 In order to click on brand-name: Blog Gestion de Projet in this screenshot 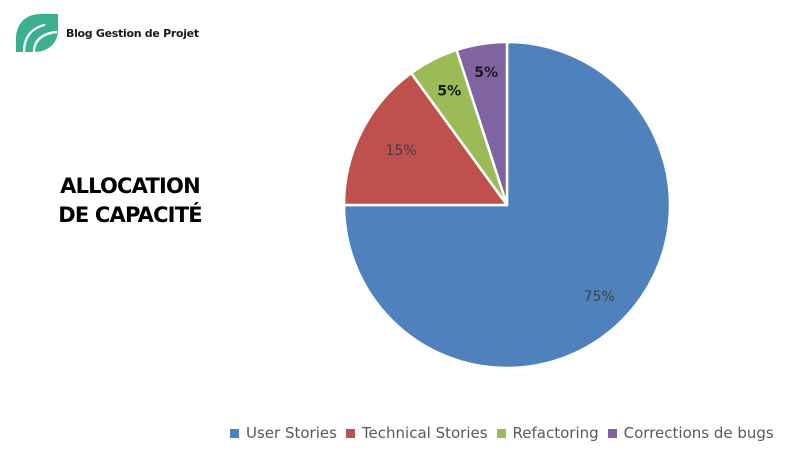, I will do `click(132, 33)`.